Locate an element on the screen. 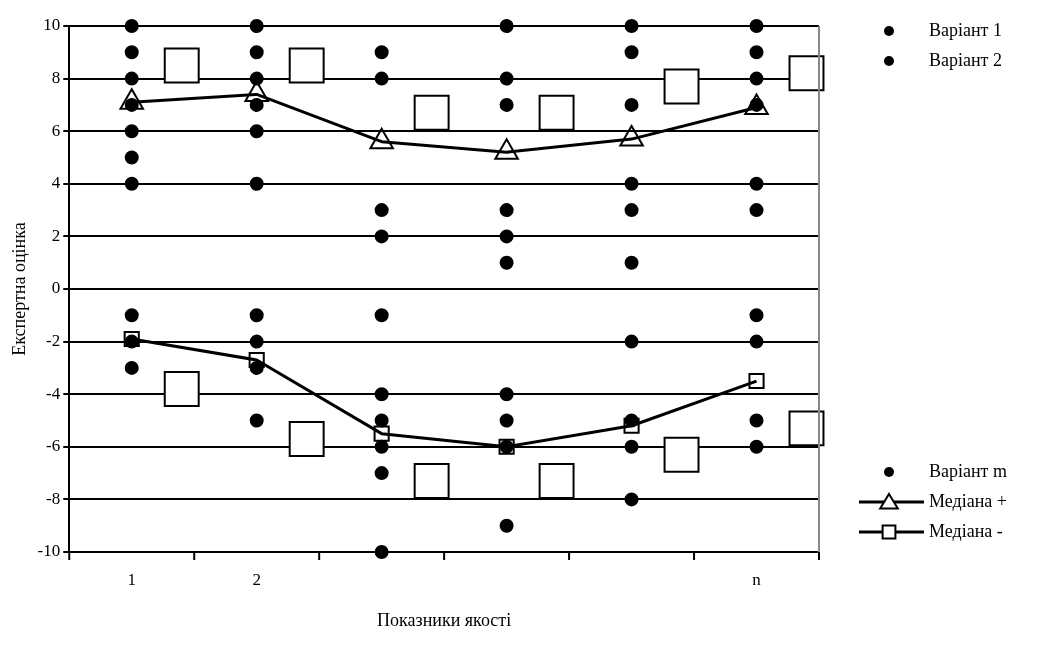  y-tick-label: 10 is located at coordinates (52, 25).